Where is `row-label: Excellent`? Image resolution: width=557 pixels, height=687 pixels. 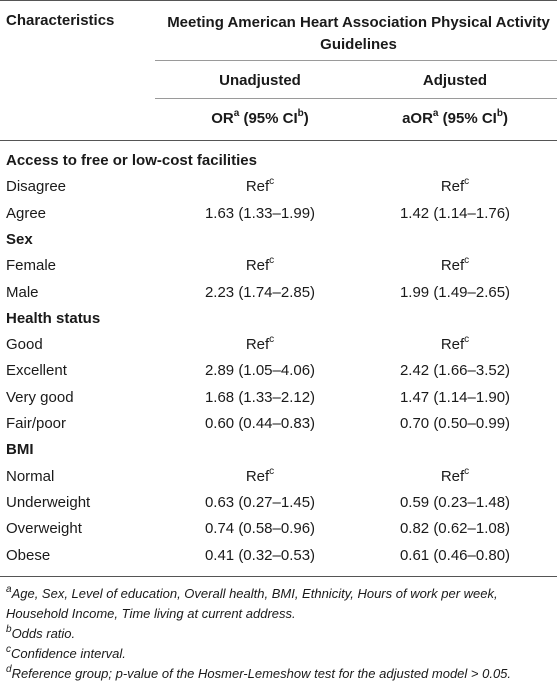
row-label: Excellent is located at coordinates (36, 371).